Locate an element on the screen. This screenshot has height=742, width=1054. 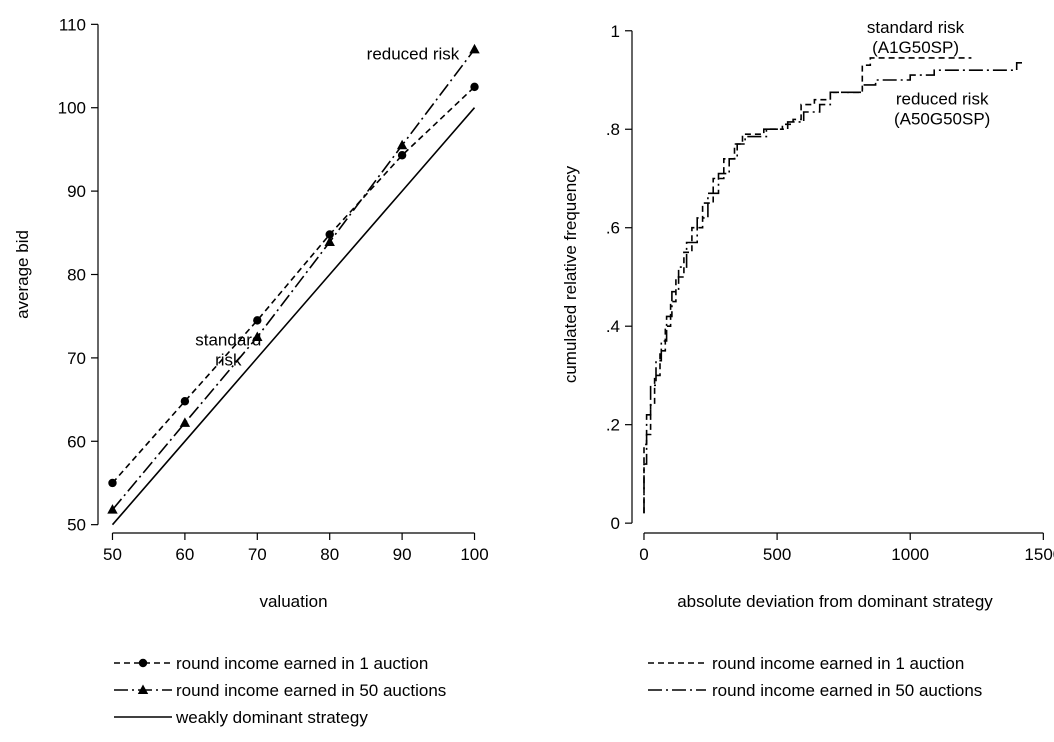
x-tick-label: 500 is located at coordinates (777, 554).